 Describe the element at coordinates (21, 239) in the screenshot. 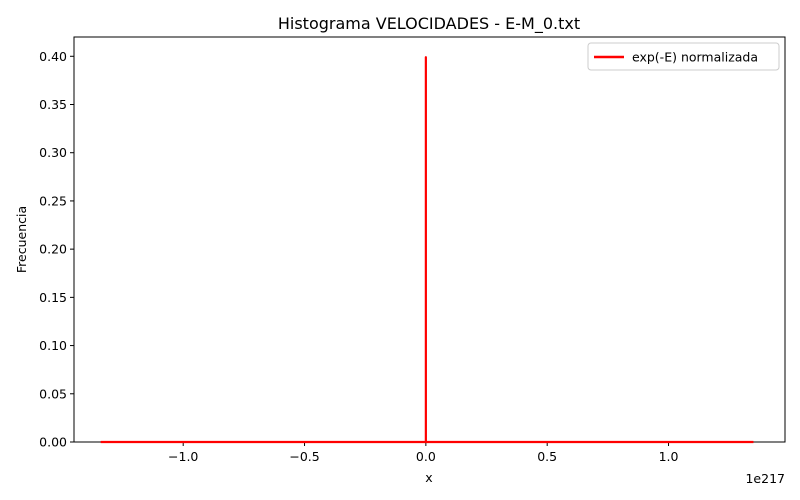

I see `y-axis-label: Frecuencia` at that location.